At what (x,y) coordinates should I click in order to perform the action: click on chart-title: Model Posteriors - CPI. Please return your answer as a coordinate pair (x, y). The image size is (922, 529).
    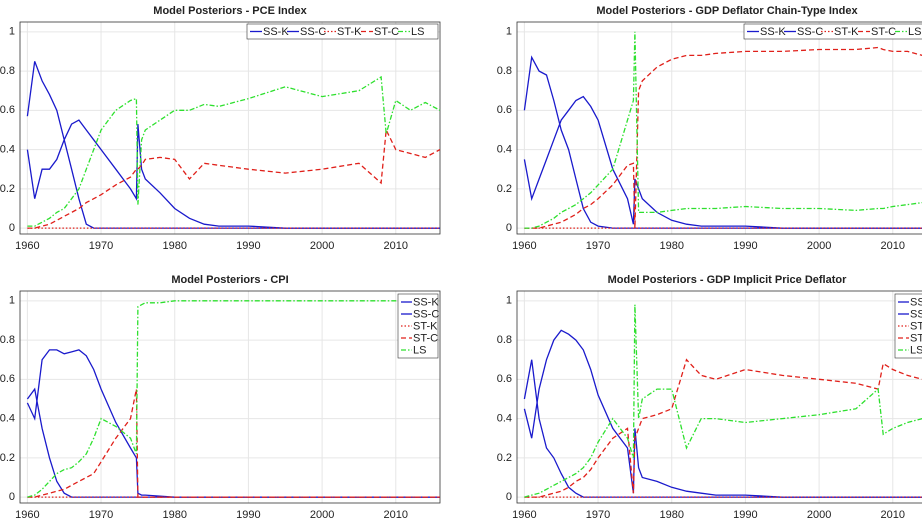
    Looking at the image, I should click on (229, 280).